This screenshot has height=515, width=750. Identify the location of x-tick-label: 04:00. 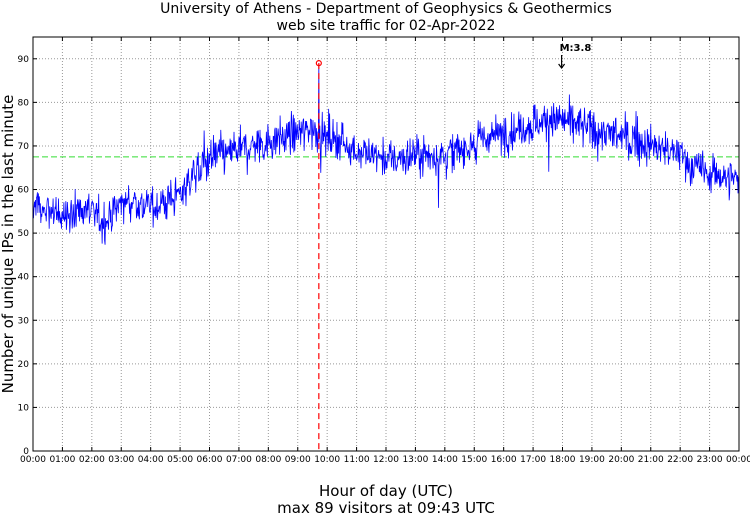
(151, 460).